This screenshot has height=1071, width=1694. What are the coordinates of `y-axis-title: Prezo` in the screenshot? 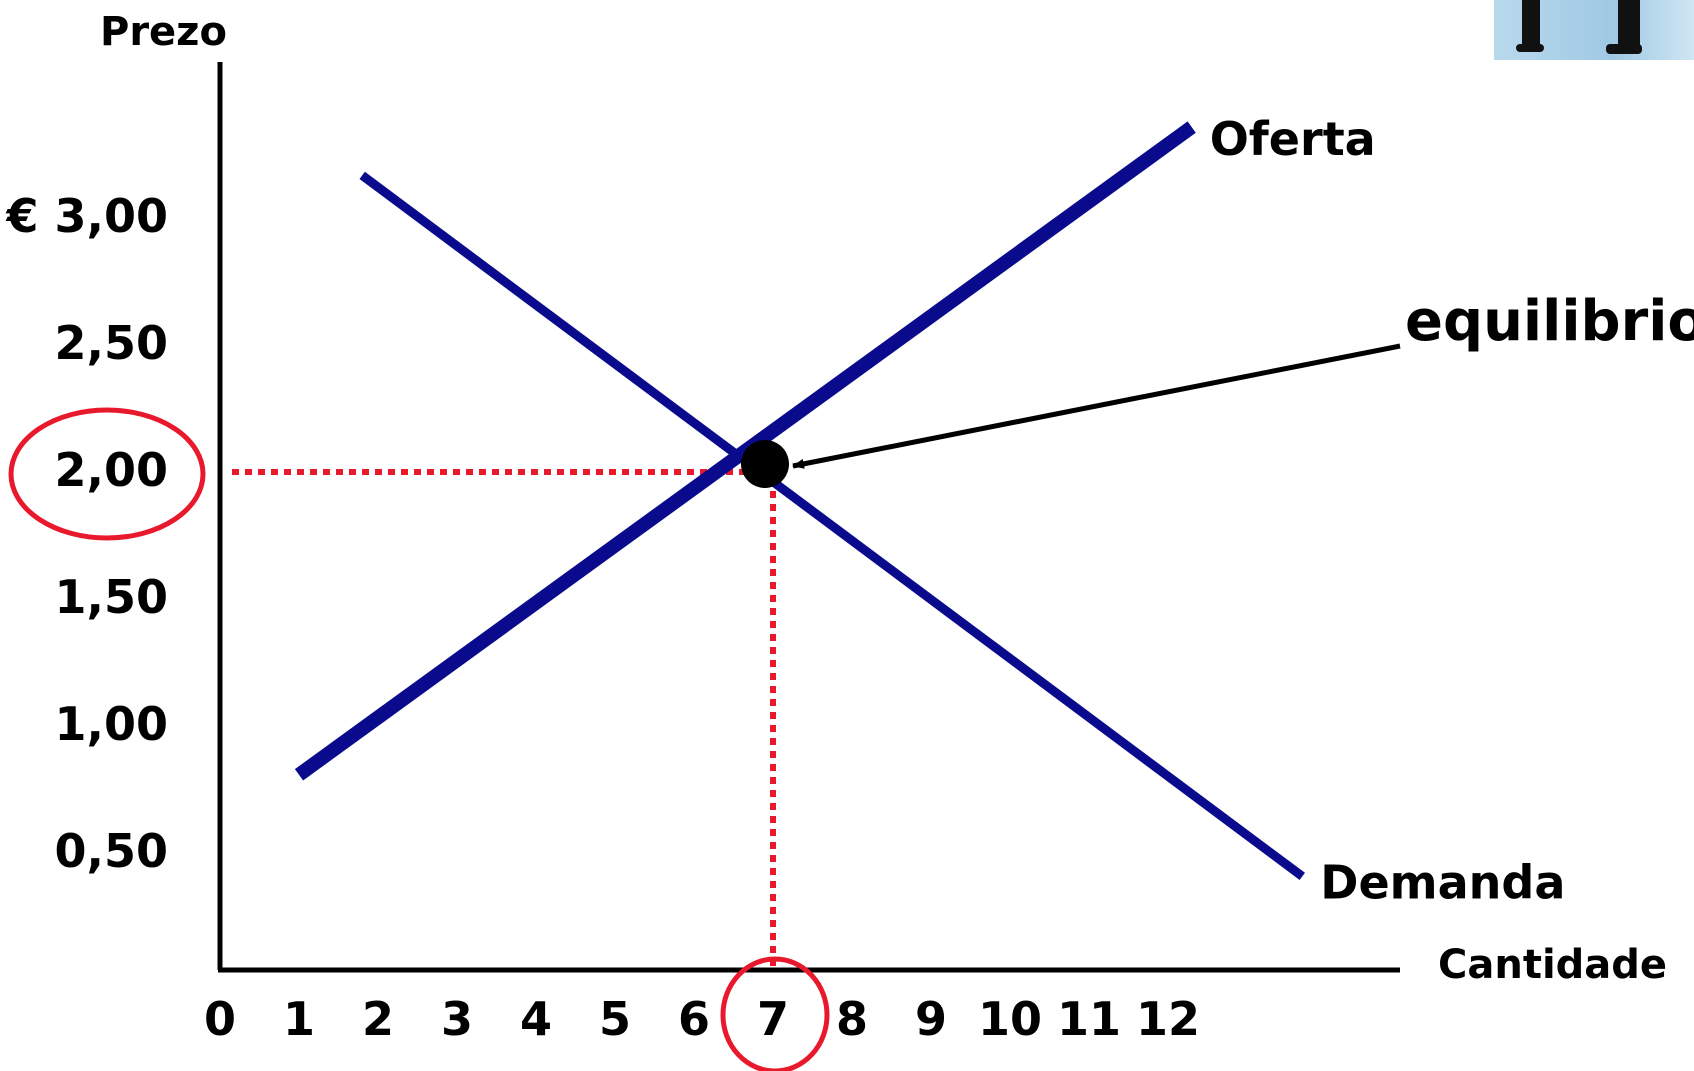 It's located at (163, 32).